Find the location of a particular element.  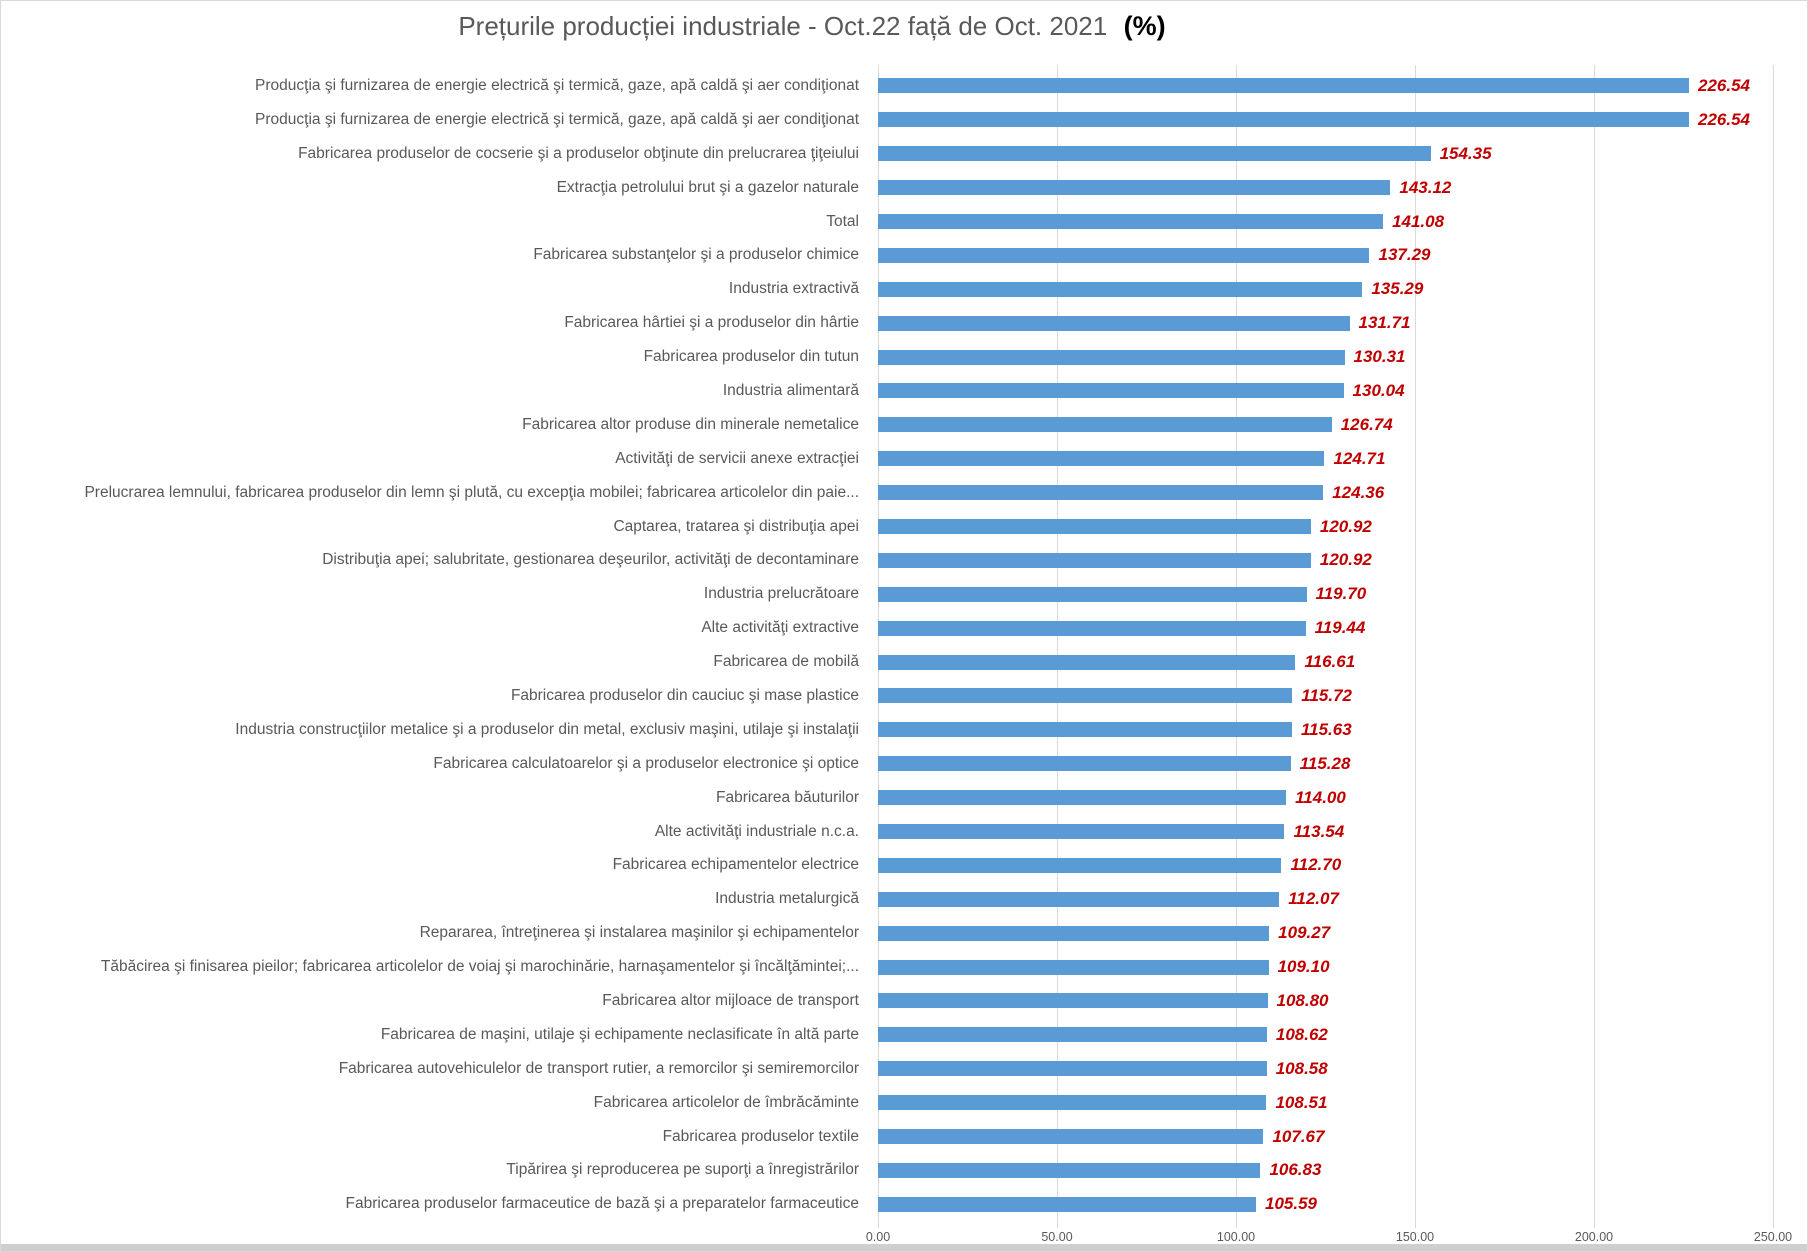

x-axis: 0.00 50.00 100.00 150.00 200.00 250.00 is located at coordinates (904, 1239).